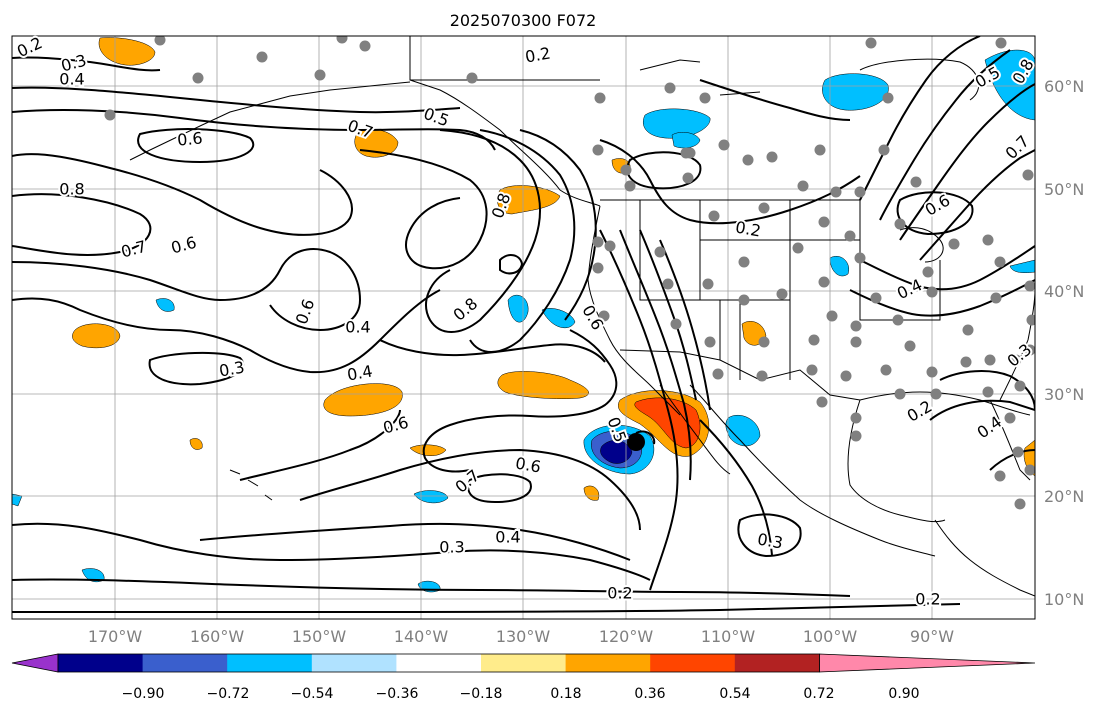 The image size is (1105, 716). I want to click on contour-south-d, so click(431, 587).